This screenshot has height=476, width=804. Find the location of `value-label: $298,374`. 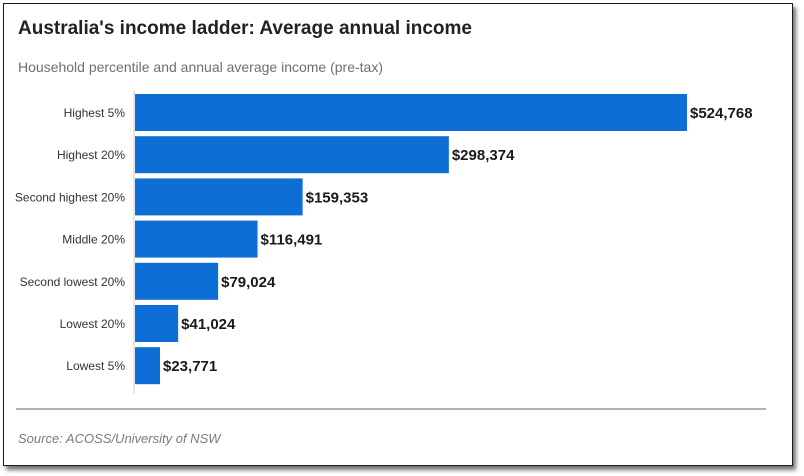

value-label: $298,374 is located at coordinates (483, 155).